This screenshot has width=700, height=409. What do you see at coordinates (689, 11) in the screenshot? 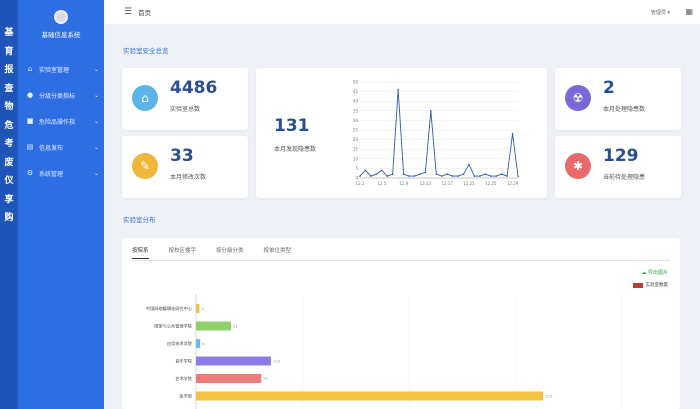
I see `qrcode-icon: ▦` at bounding box center [689, 11].